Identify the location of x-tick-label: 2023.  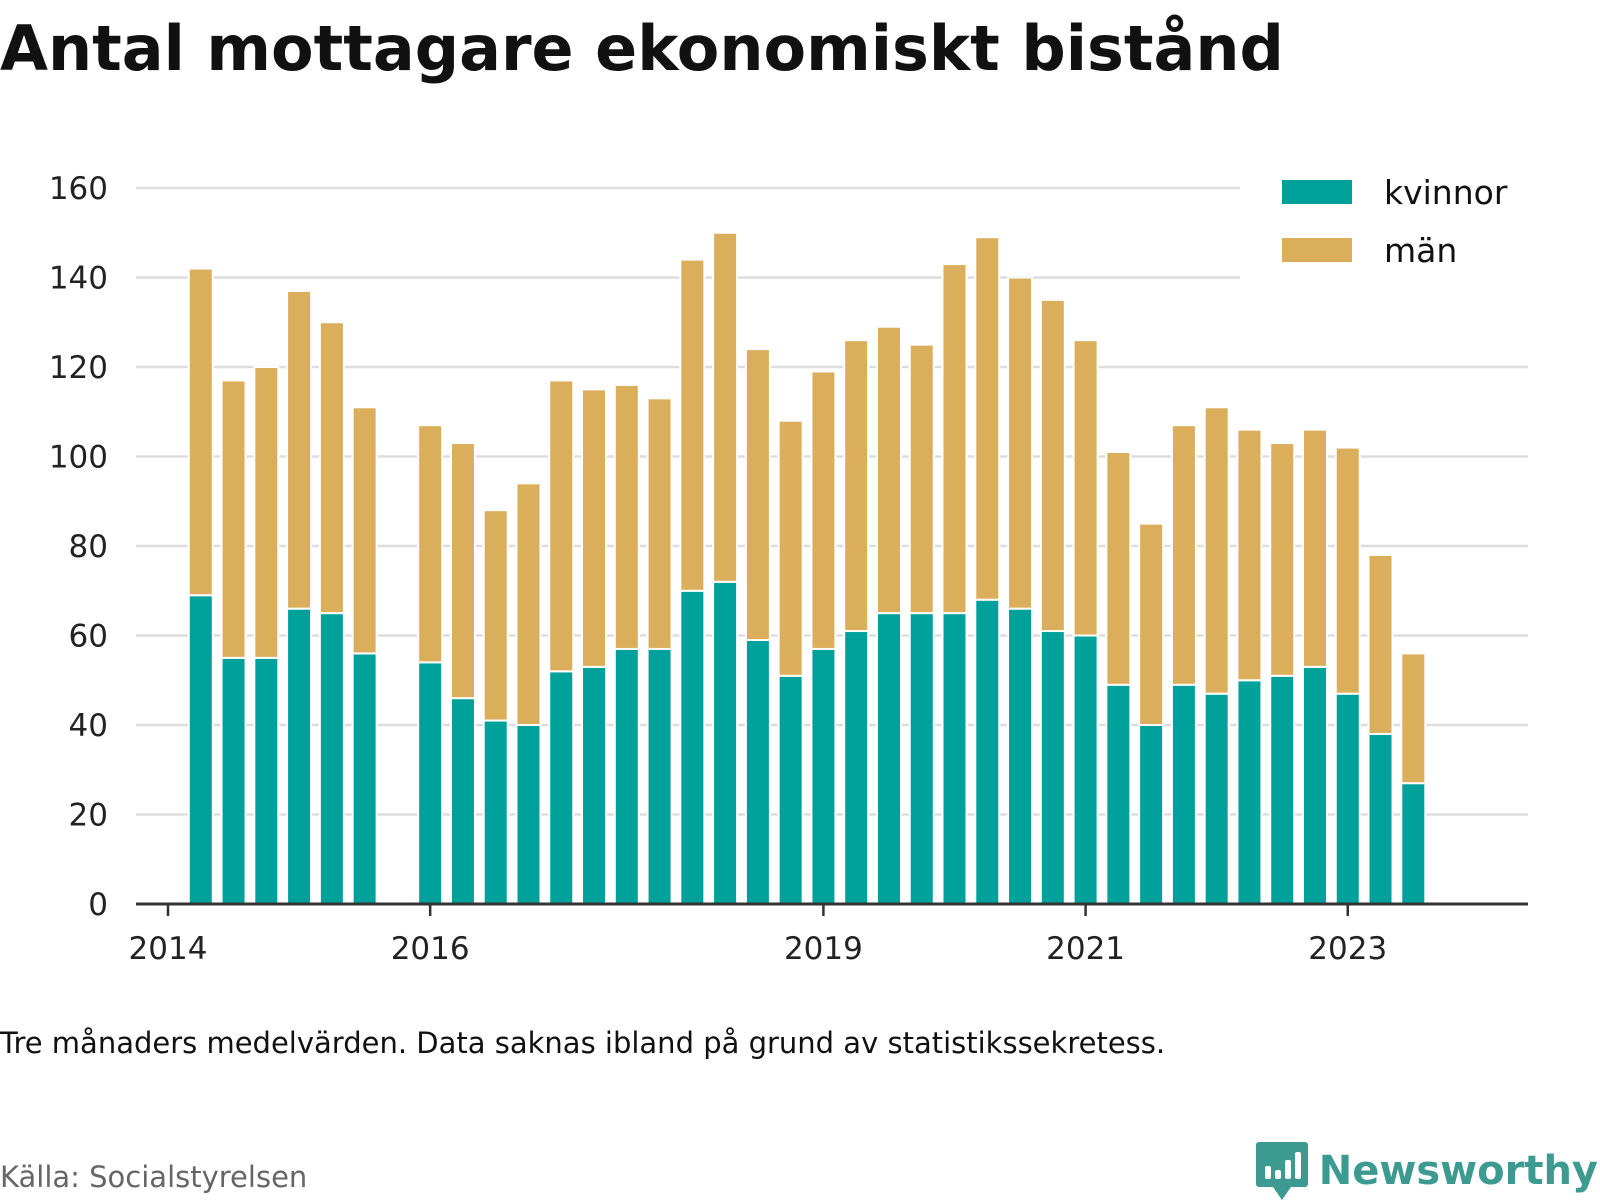
(1347, 949).